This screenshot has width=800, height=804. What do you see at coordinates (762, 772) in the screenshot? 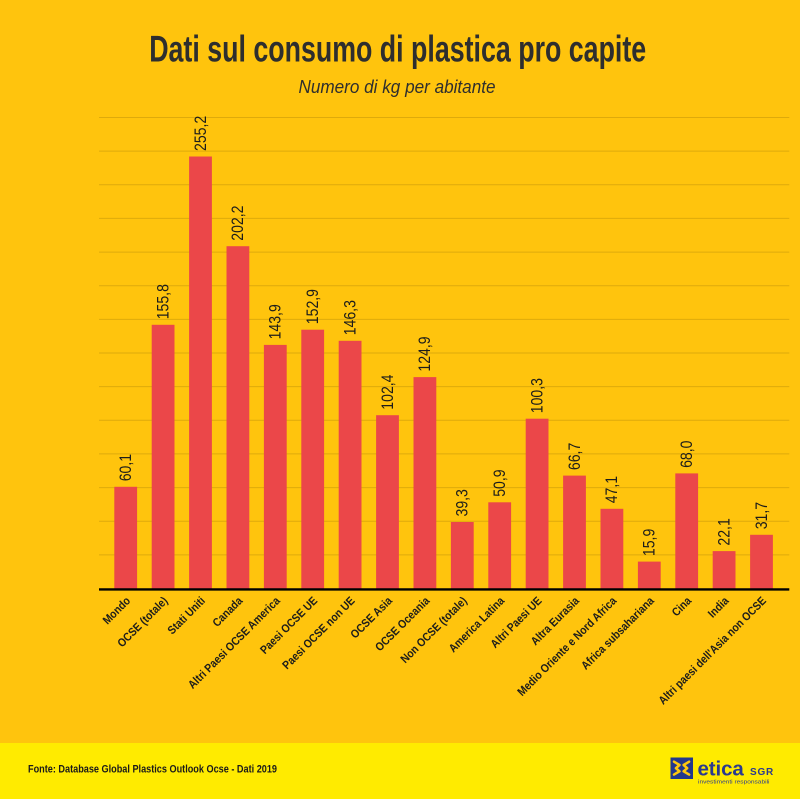
I see `svg-text: SGR` at bounding box center [762, 772].